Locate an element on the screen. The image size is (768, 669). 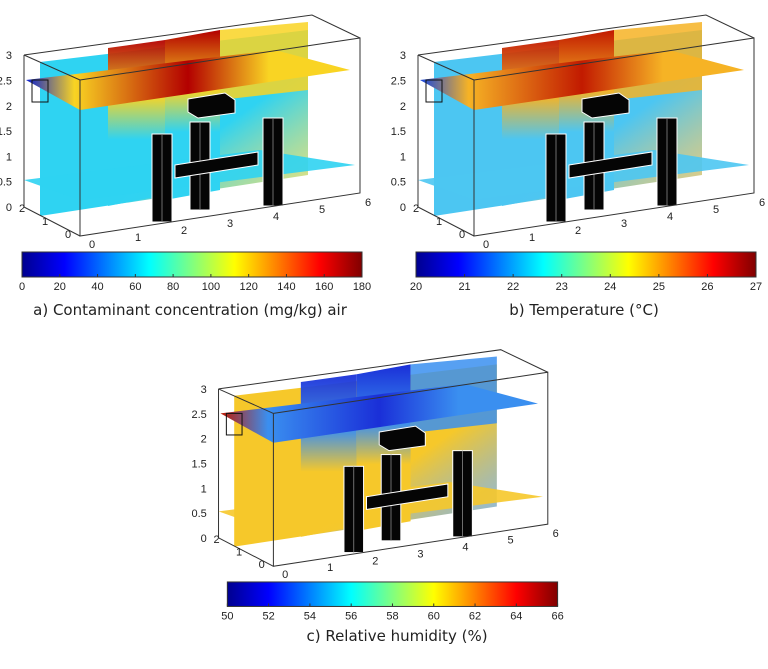
colorbar-tick-label: 56 is located at coordinates (351, 616).